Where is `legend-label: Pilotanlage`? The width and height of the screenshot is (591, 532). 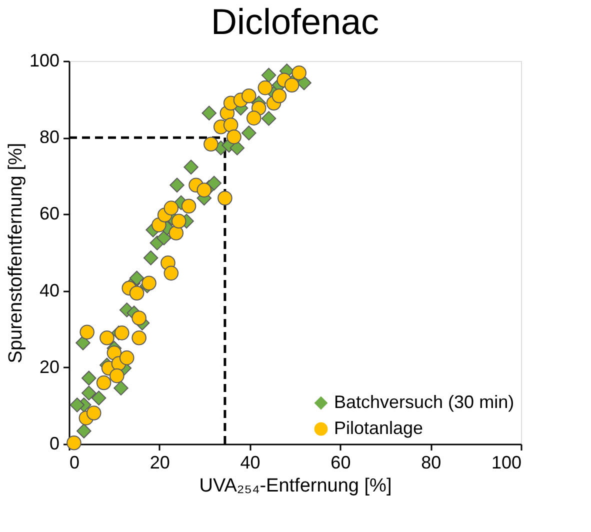
legend-label: Pilotanlage is located at coordinates (379, 428).